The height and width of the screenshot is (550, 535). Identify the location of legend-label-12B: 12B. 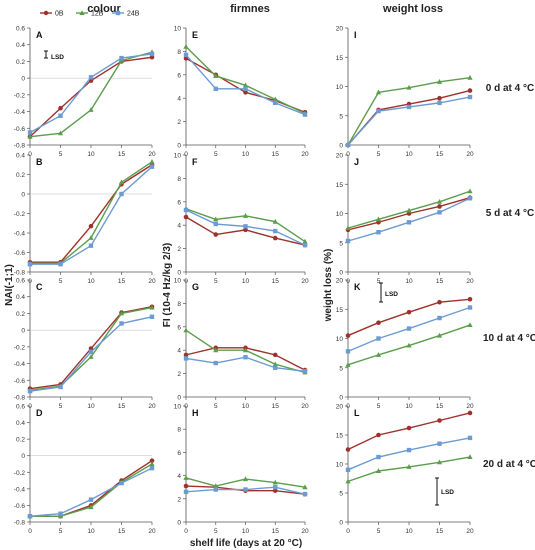
(97, 14).